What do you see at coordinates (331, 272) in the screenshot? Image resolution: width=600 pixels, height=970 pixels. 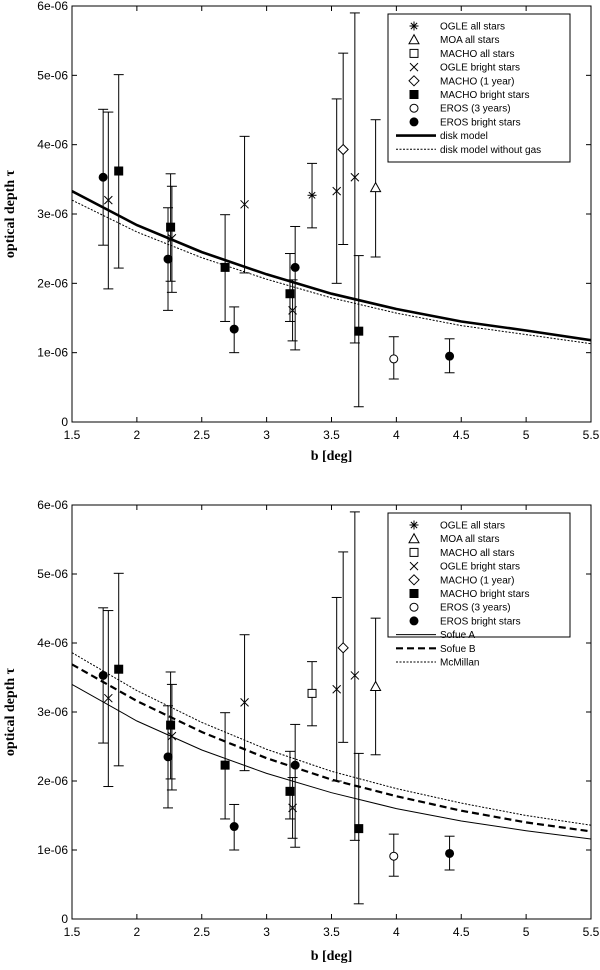 I see `series-line-disk-model-without-gas` at bounding box center [331, 272].